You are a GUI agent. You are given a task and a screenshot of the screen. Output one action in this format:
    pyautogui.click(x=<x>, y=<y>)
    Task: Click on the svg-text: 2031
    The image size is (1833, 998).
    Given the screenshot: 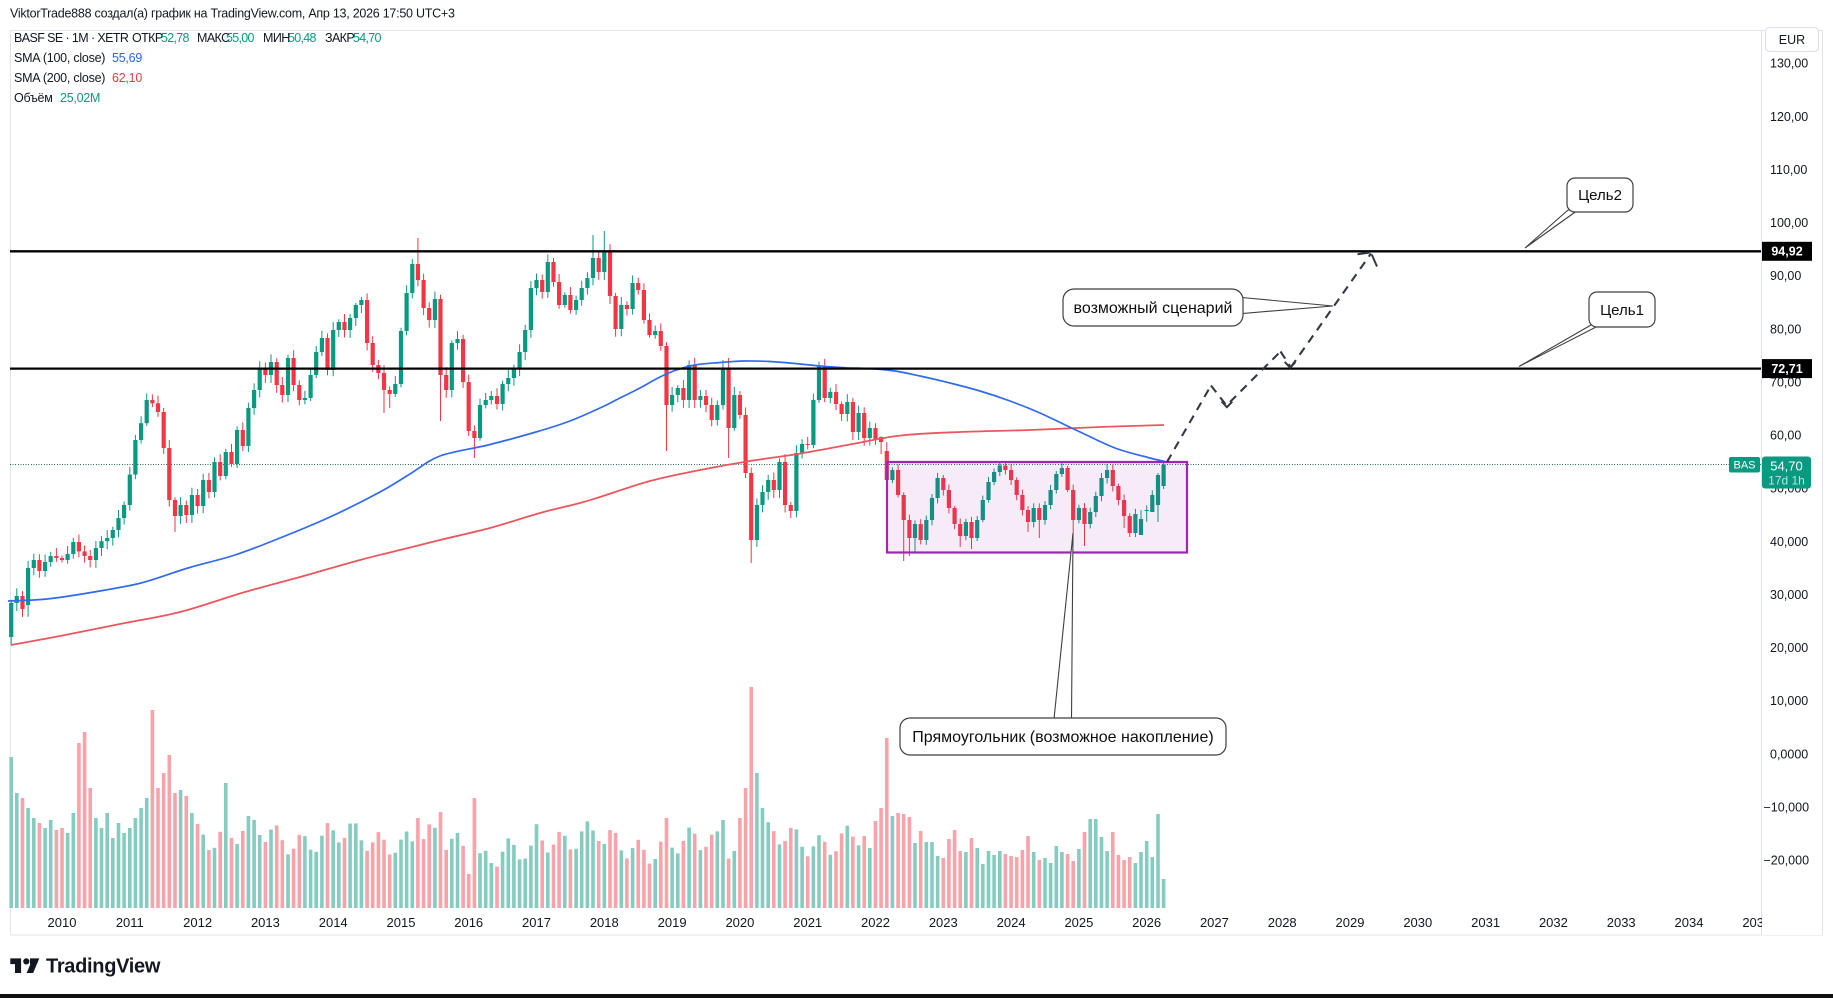 What is the action you would take?
    pyautogui.click(x=1485, y=922)
    